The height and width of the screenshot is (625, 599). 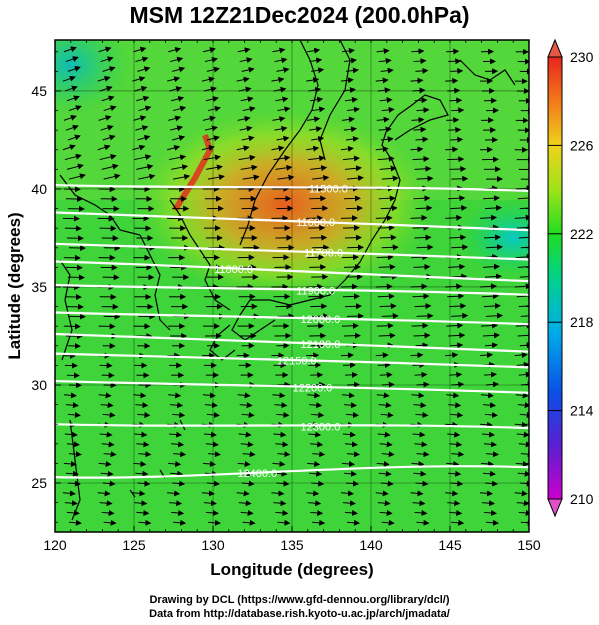 What do you see at coordinates (582, 322) in the screenshot?
I see `colorbar-tick-label: 218` at bounding box center [582, 322].